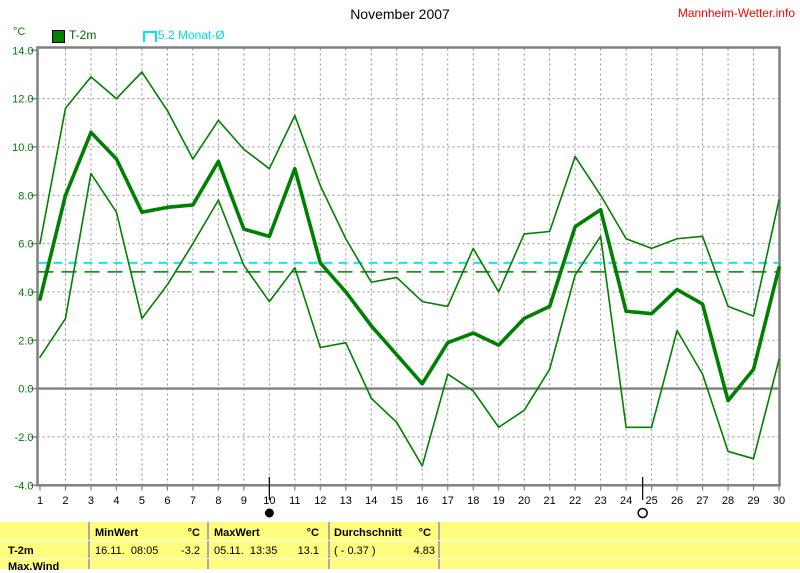 The height and width of the screenshot is (573, 800). I want to click on y-tick-label: 14.0, so click(22, 51).